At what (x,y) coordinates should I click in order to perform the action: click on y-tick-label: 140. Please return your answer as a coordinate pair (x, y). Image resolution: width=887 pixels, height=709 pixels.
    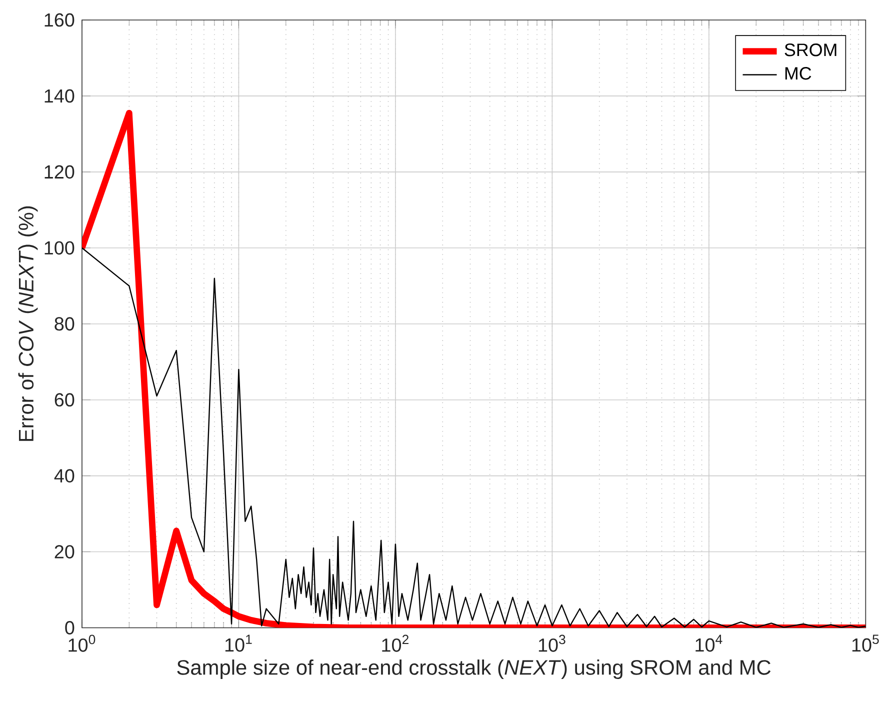
    Looking at the image, I should click on (59, 96).